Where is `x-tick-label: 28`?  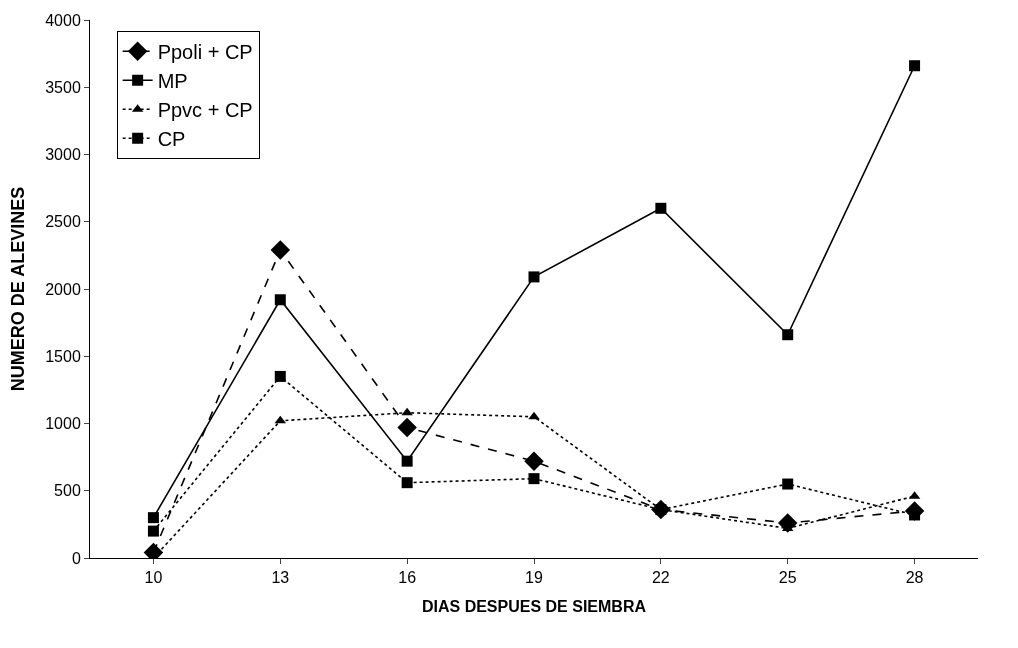
x-tick-label: 28 is located at coordinates (914, 578).